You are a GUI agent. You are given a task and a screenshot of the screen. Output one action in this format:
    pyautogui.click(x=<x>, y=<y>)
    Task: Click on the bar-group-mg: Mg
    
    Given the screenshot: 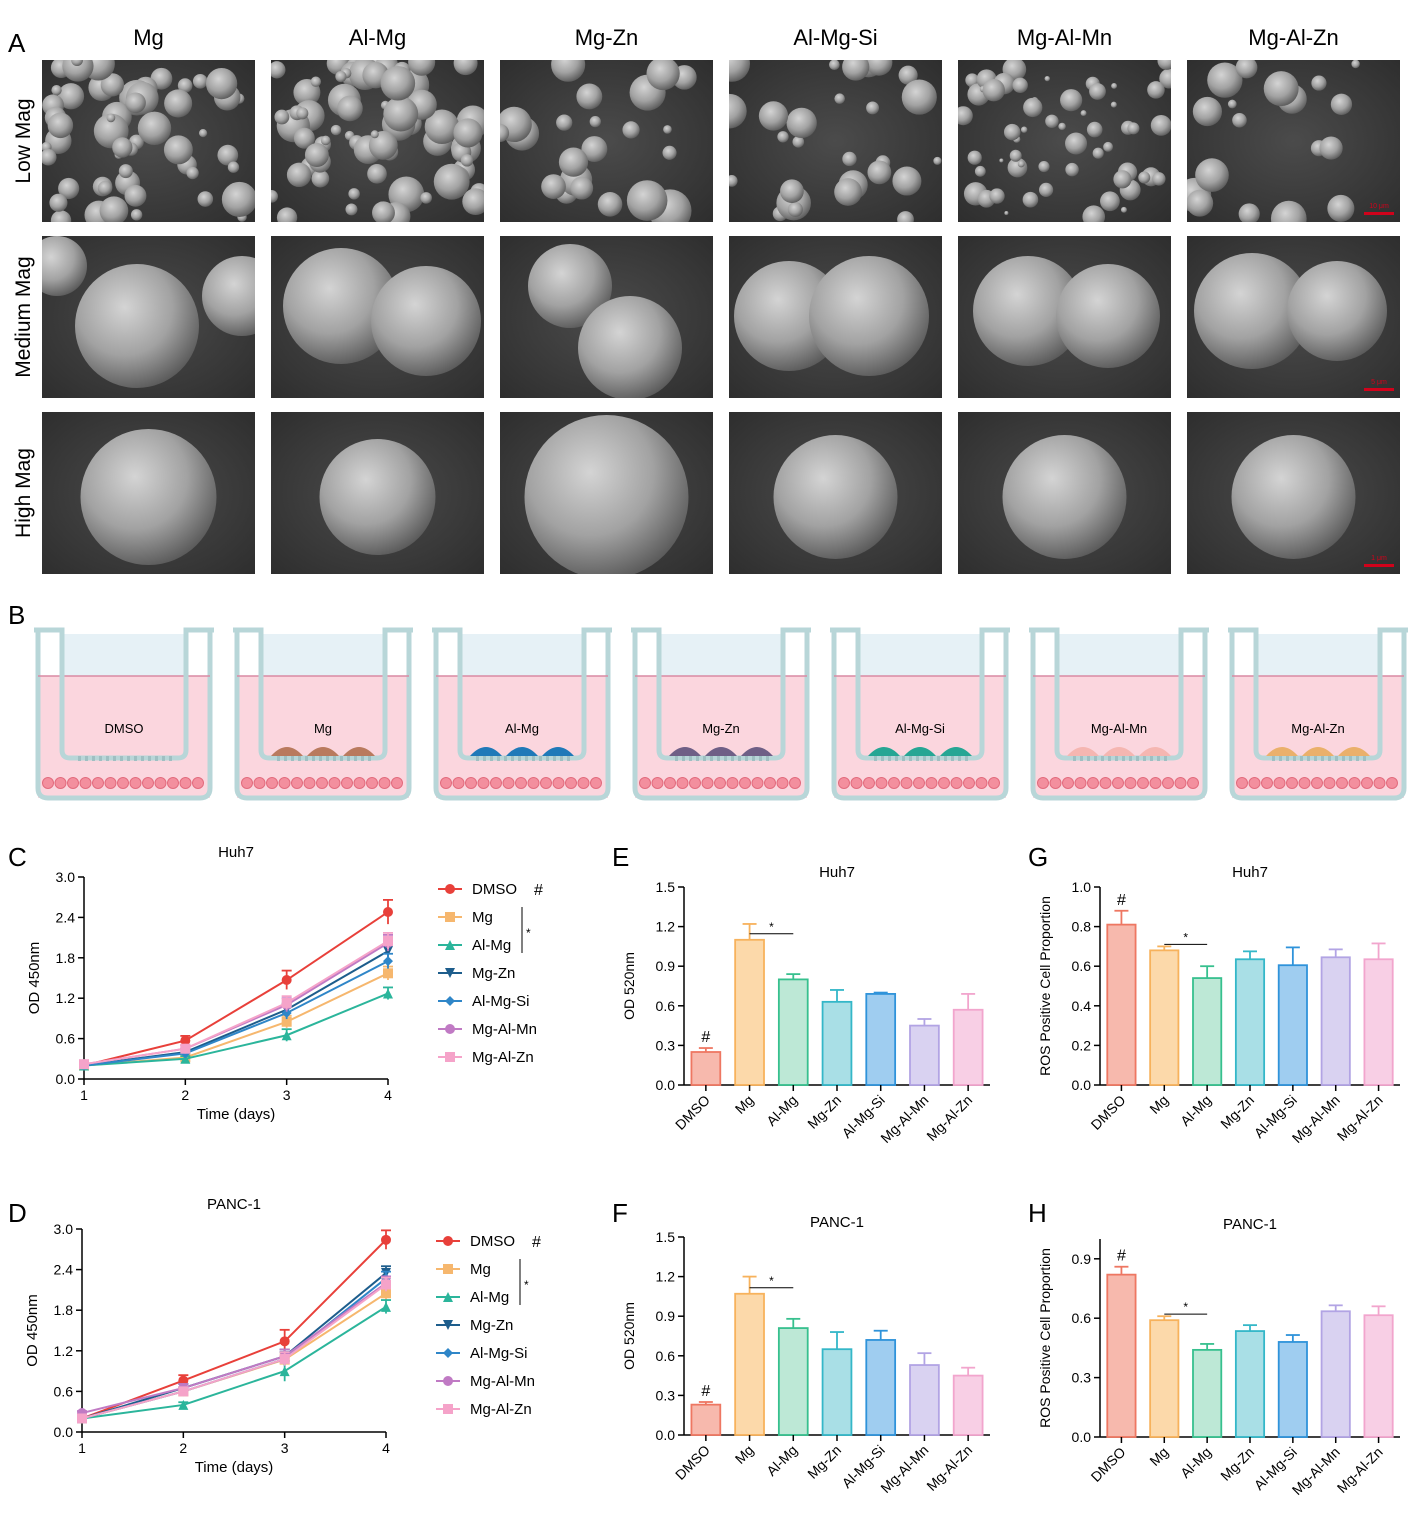 What is the action you would take?
    pyautogui.click(x=1163, y=1392)
    